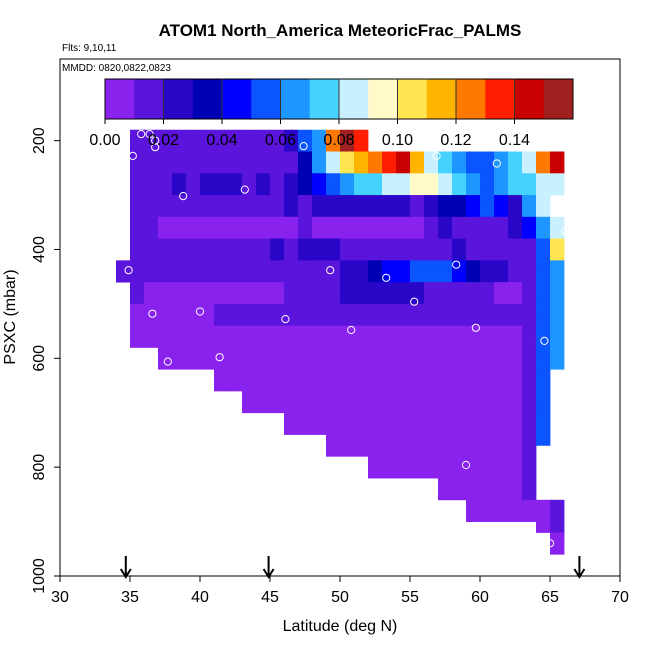  What do you see at coordinates (455, 140) in the screenshot?
I see `colorbar-tick-label: 0.12` at bounding box center [455, 140].